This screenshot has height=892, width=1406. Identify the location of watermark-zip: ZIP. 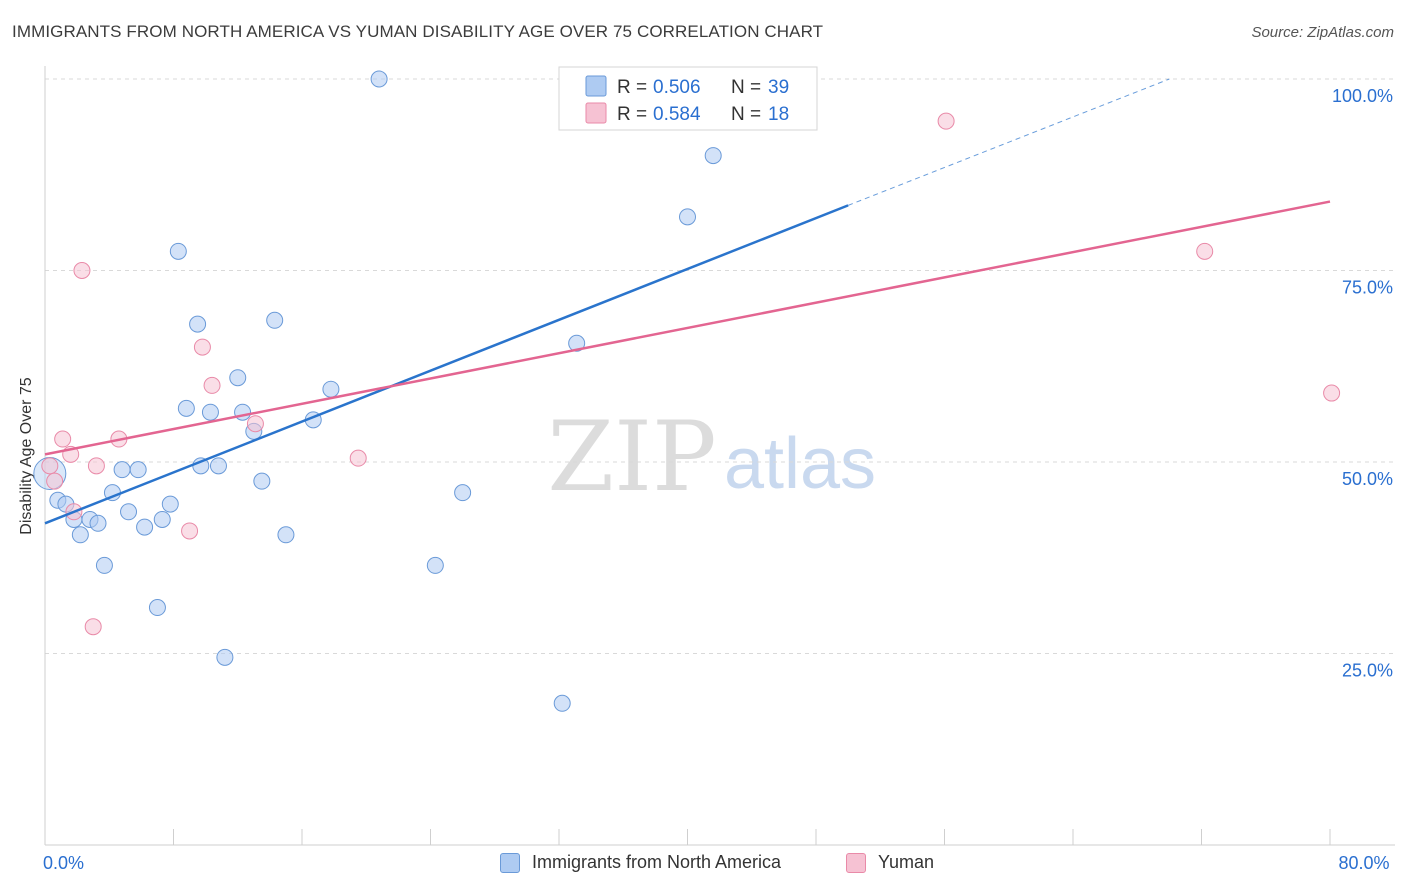
(631, 457).